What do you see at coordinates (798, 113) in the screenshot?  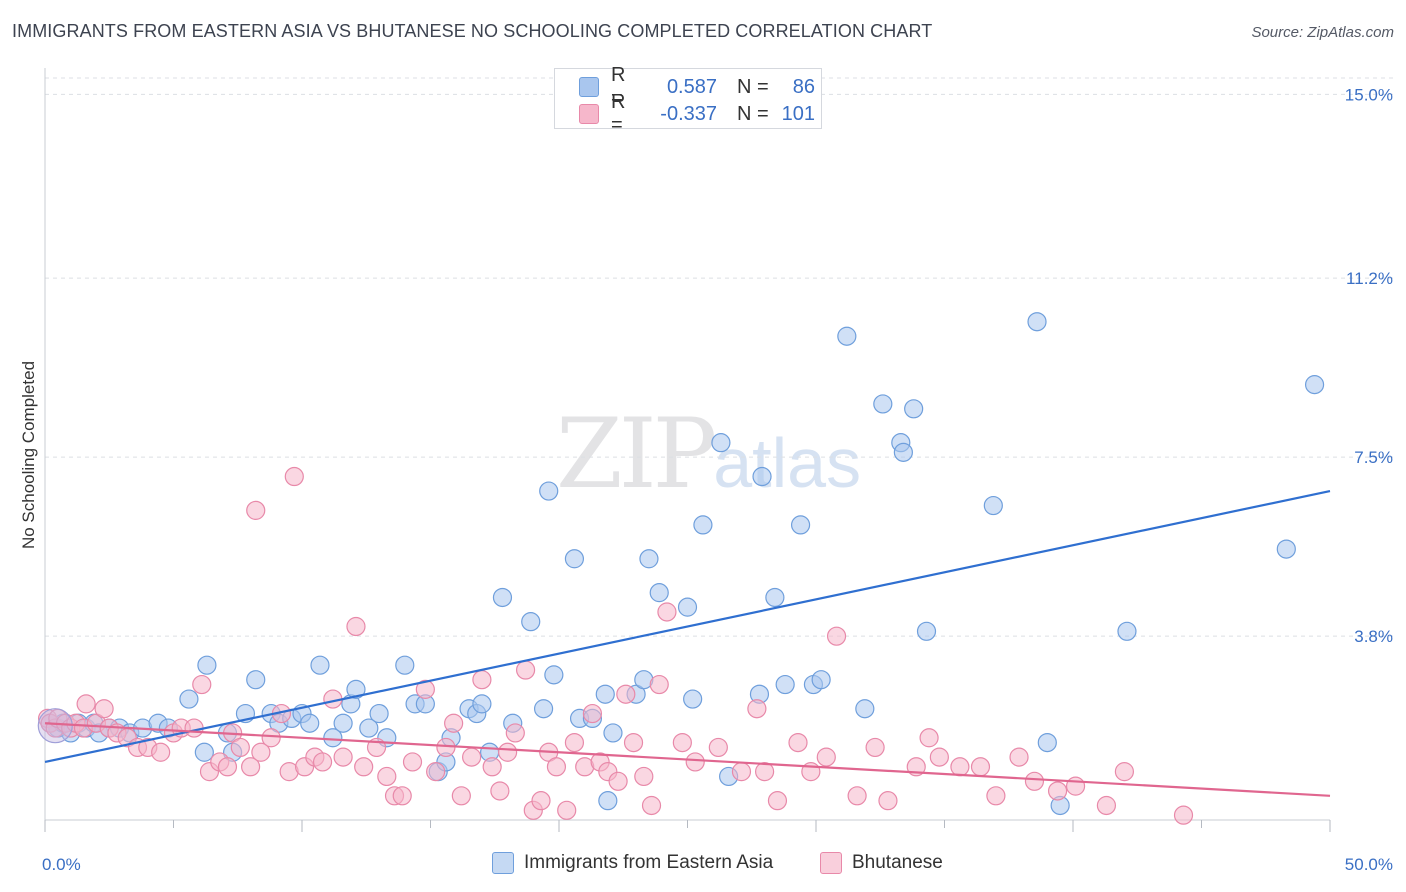 I see `legend-n-value: 101` at bounding box center [798, 113].